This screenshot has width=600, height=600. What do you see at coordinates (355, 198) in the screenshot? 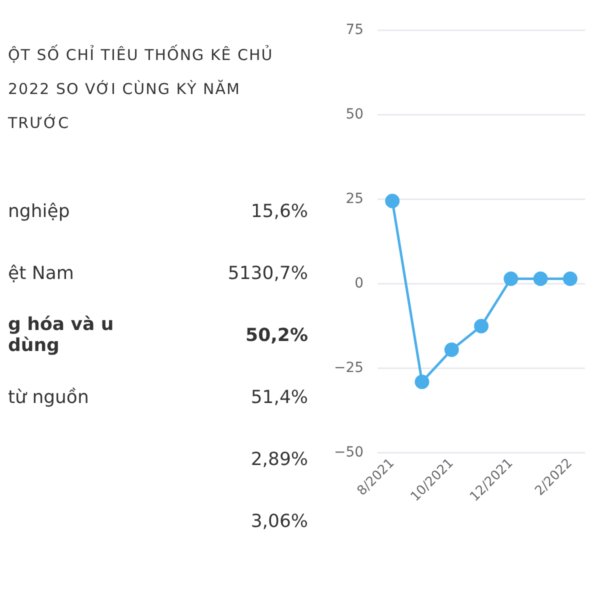
I see `y-tick-label: 25` at bounding box center [355, 198].